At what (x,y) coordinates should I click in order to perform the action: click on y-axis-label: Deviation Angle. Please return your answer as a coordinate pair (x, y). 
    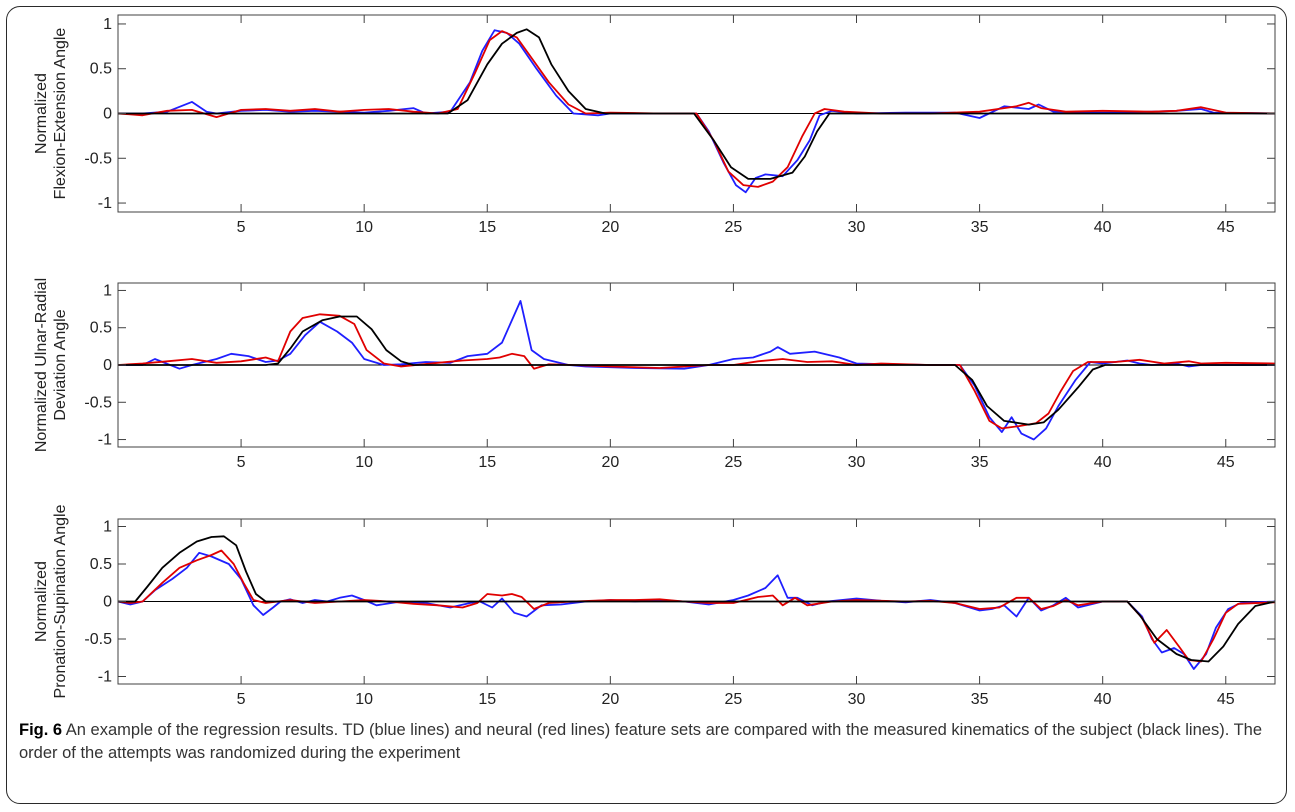
    Looking at the image, I should click on (60, 364).